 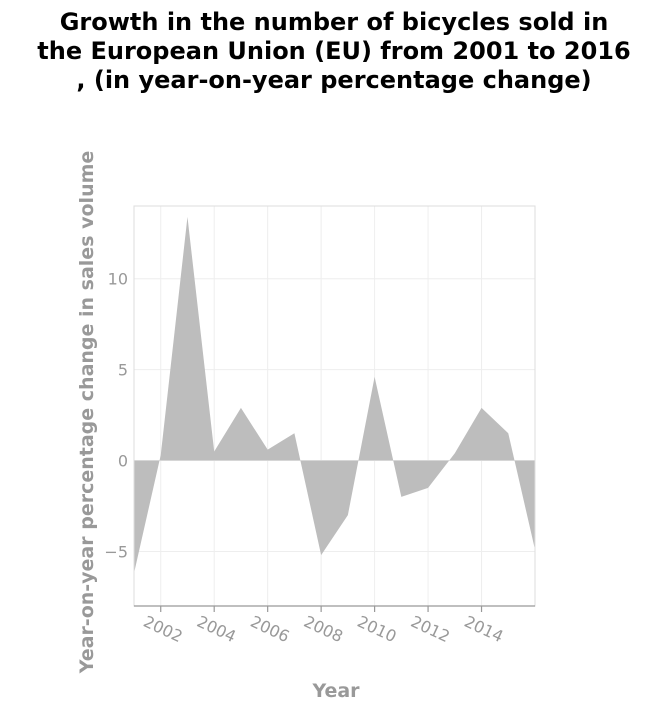 What do you see at coordinates (116, 551) in the screenshot?
I see `y-tick-label: −5` at bounding box center [116, 551].